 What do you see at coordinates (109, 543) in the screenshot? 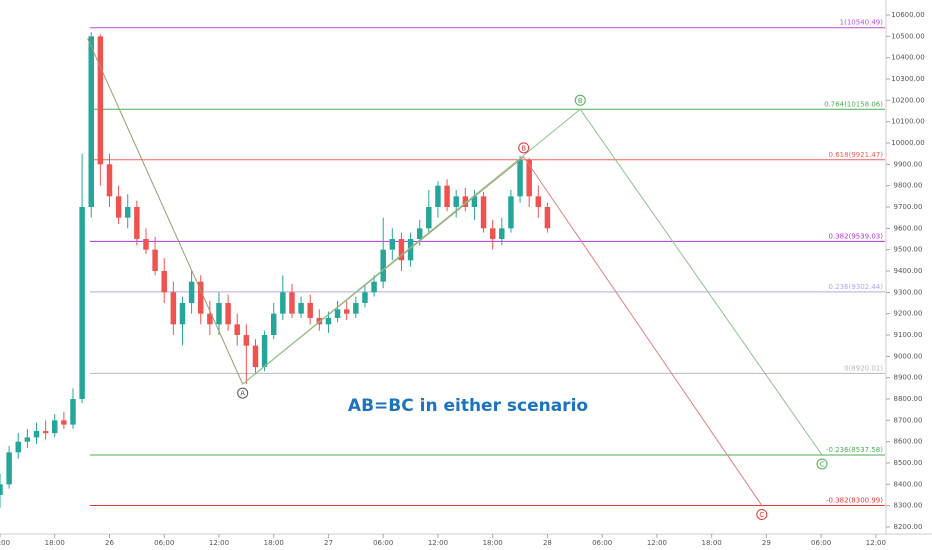
I see `x-tick-label: 26` at bounding box center [109, 543].